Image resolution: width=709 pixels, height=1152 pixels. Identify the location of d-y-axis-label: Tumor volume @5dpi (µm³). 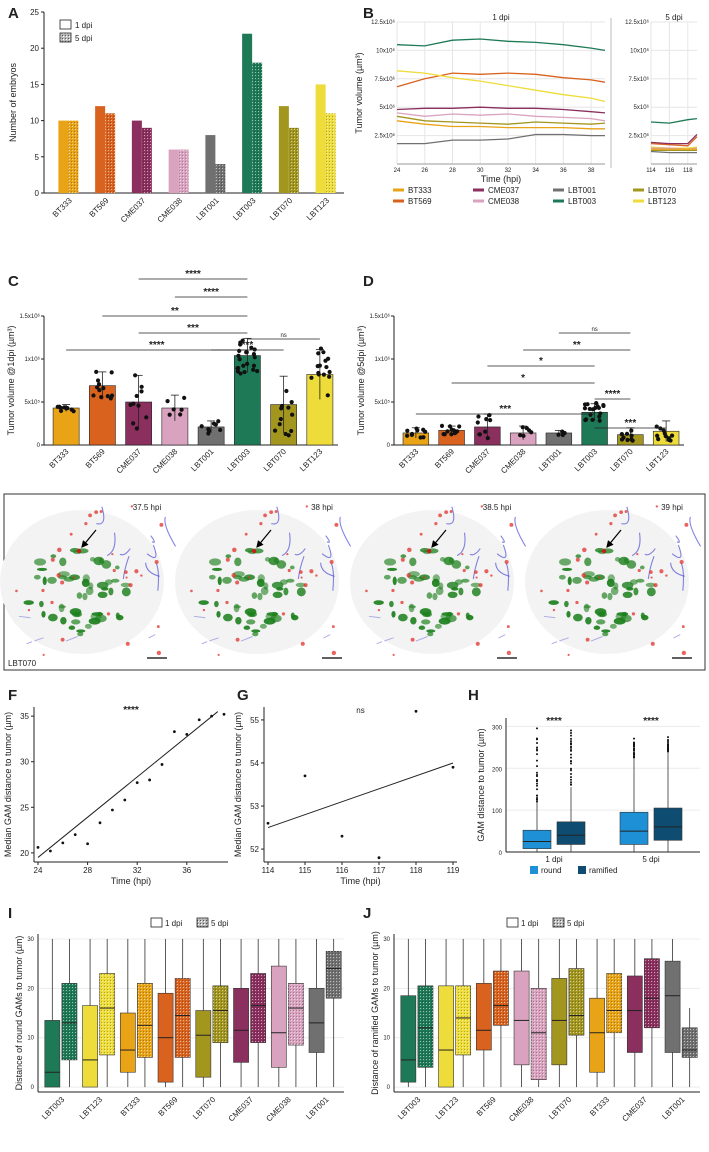
(361, 380).